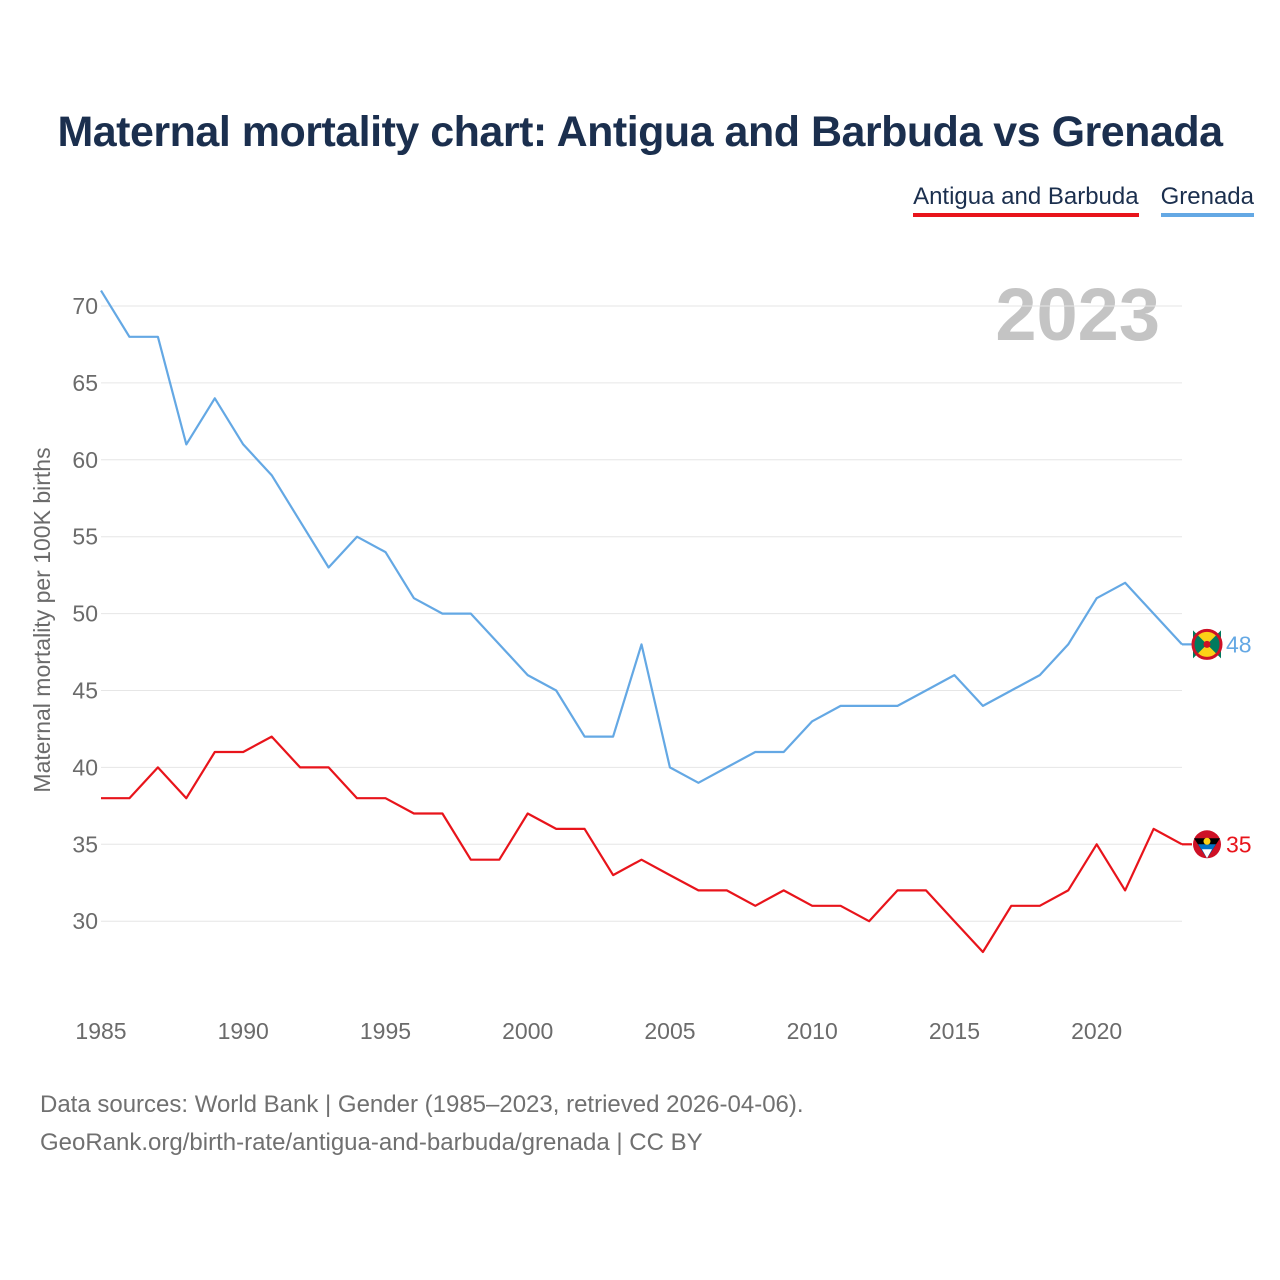  I want to click on antigua-and-barbuda-flag-icon, so click(1207, 844).